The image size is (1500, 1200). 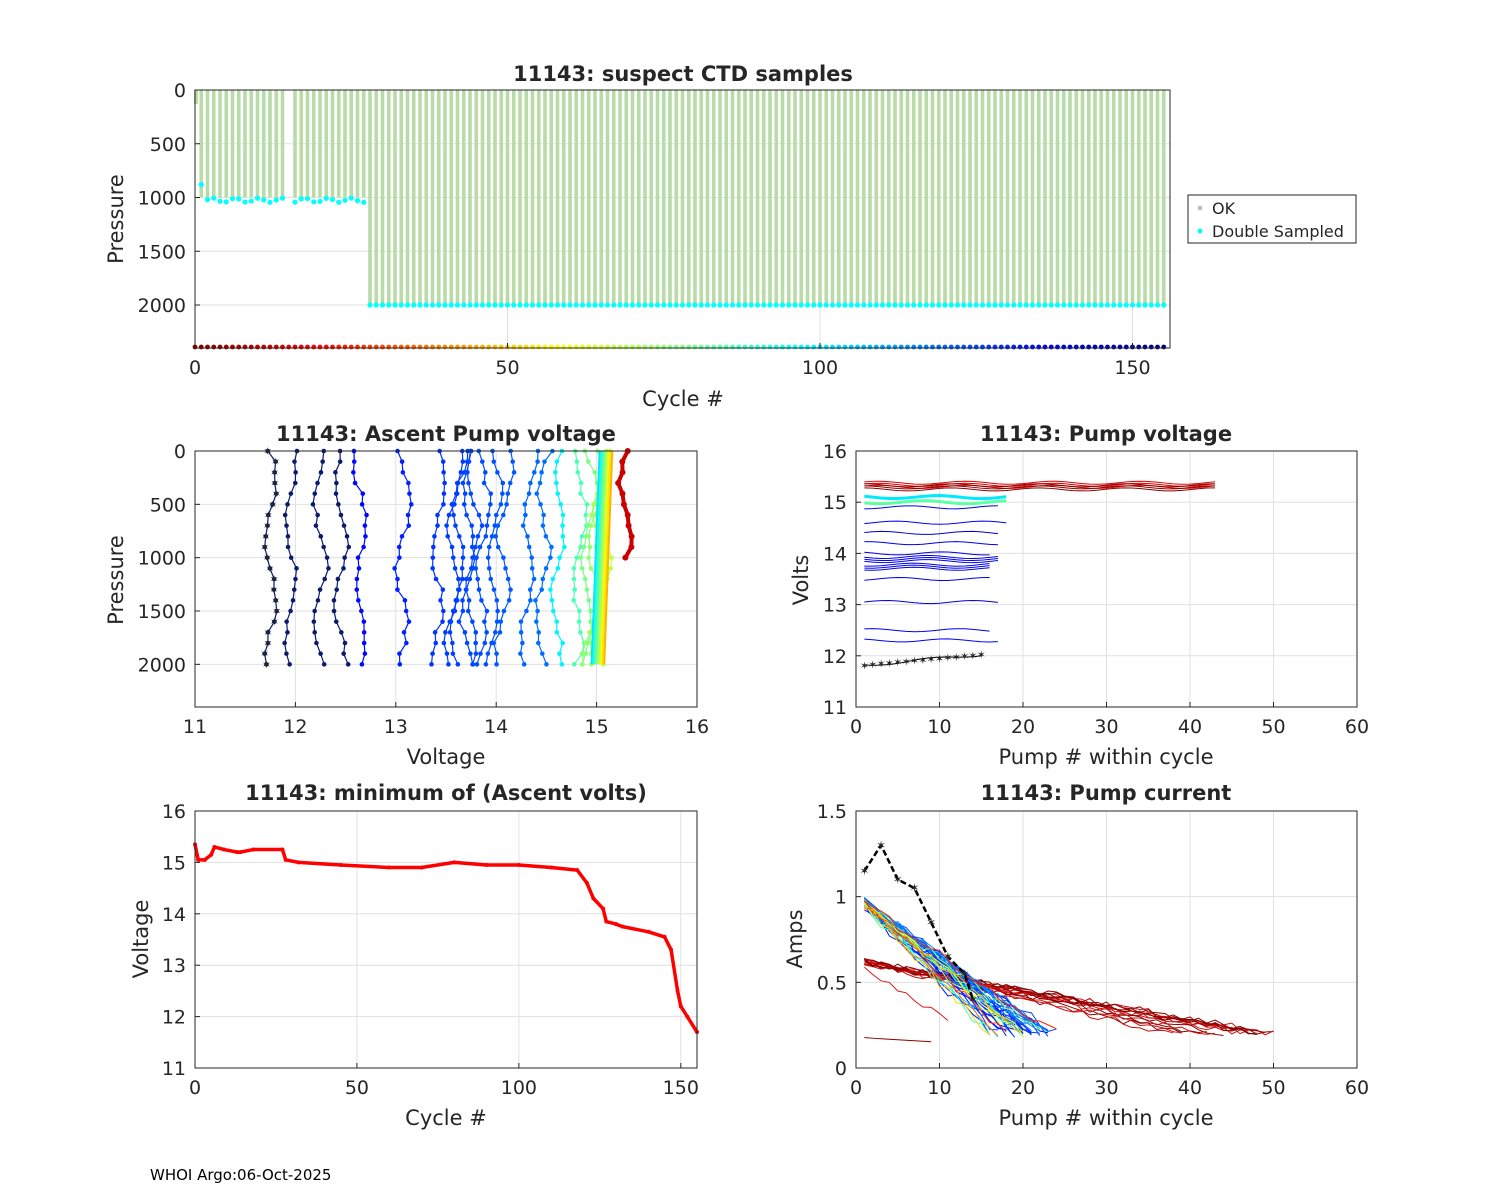 I want to click on suspect-xtick-label: 100, so click(x=820, y=368).